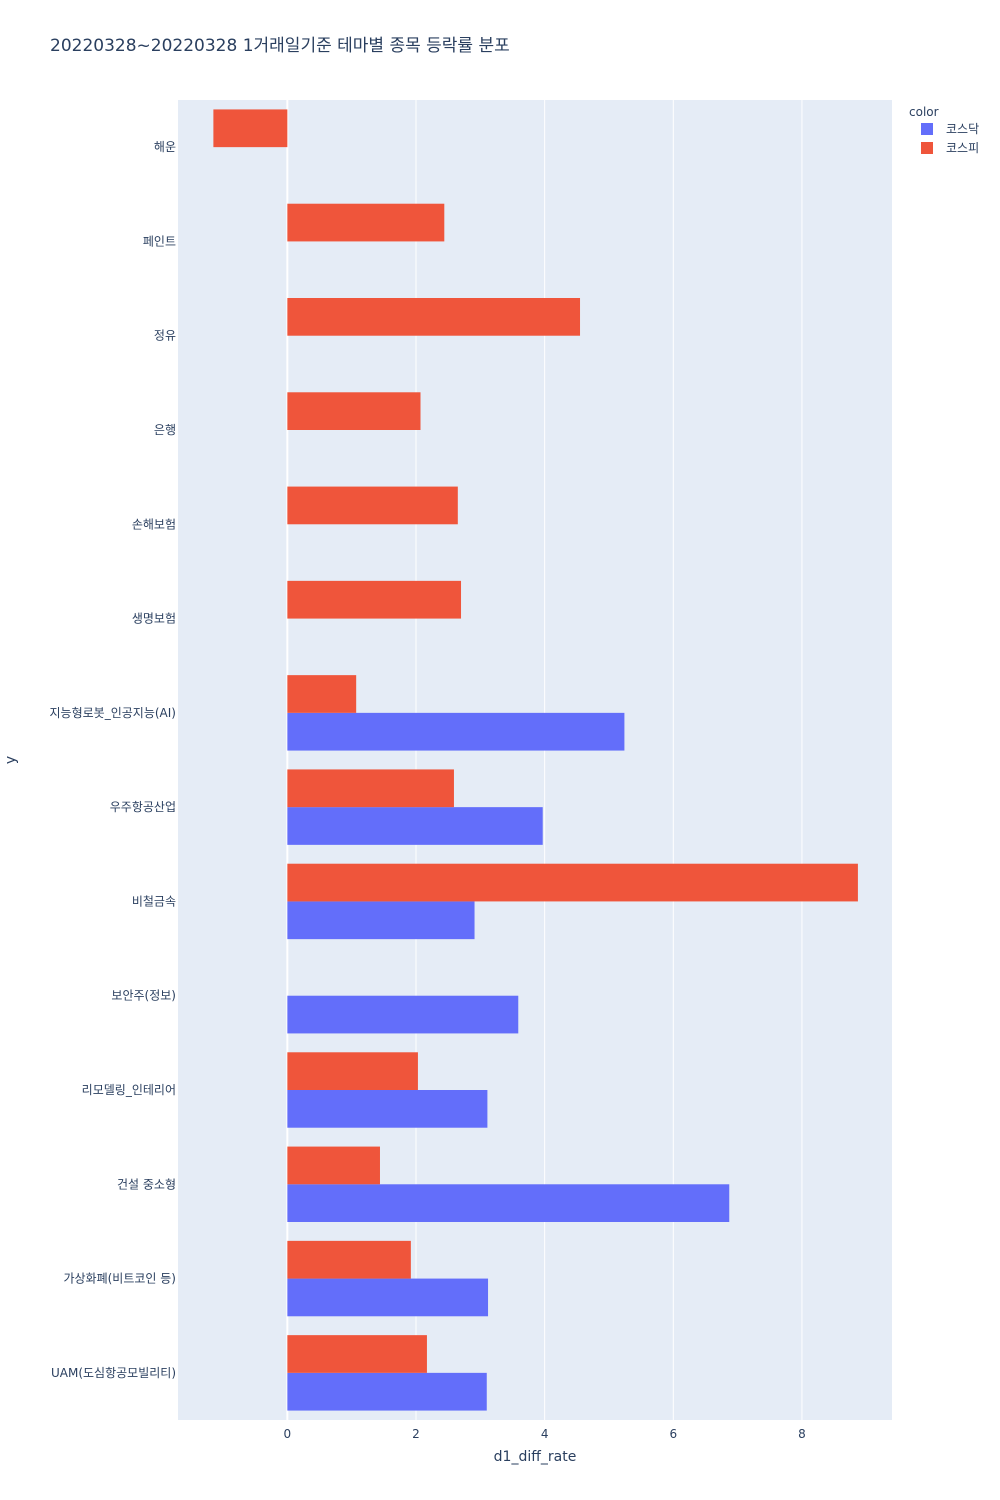 The width and height of the screenshot is (1000, 1500). I want to click on x-tick-label: 8, so click(802, 1434).